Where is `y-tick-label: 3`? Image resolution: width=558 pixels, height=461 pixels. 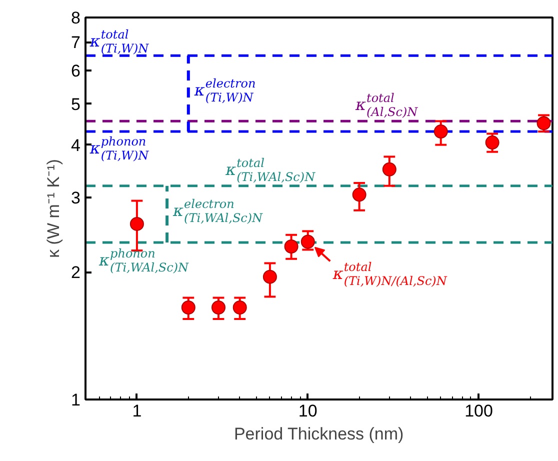
y-tick-label: 3 is located at coordinates (76, 198).